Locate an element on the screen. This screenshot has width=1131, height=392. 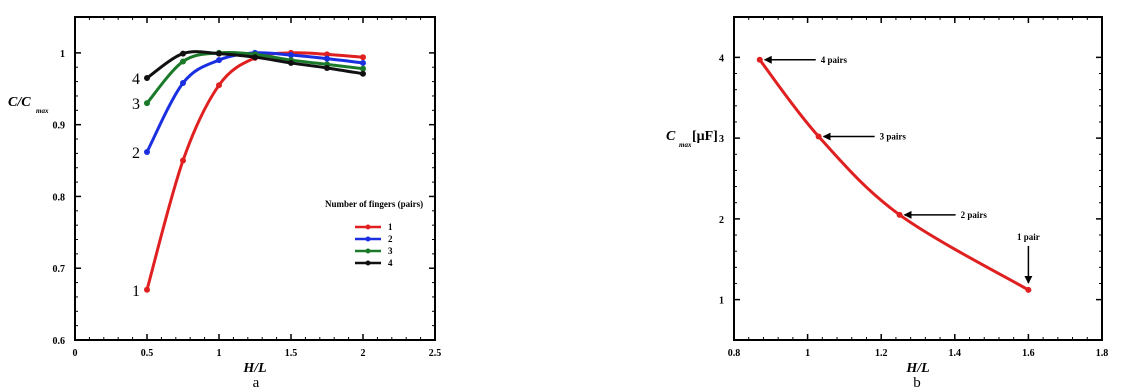
chart-b-series is located at coordinates (894, 174).